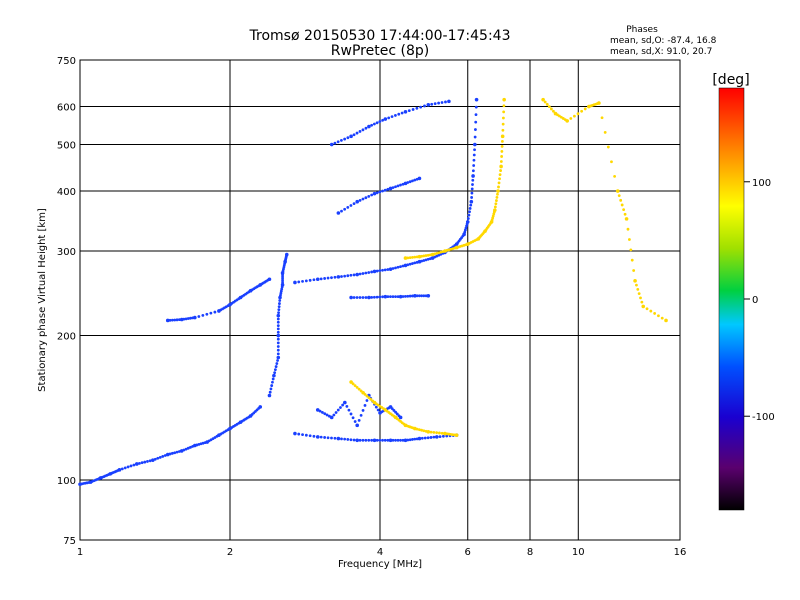  I want to click on x-tick-label: 16, so click(680, 552).